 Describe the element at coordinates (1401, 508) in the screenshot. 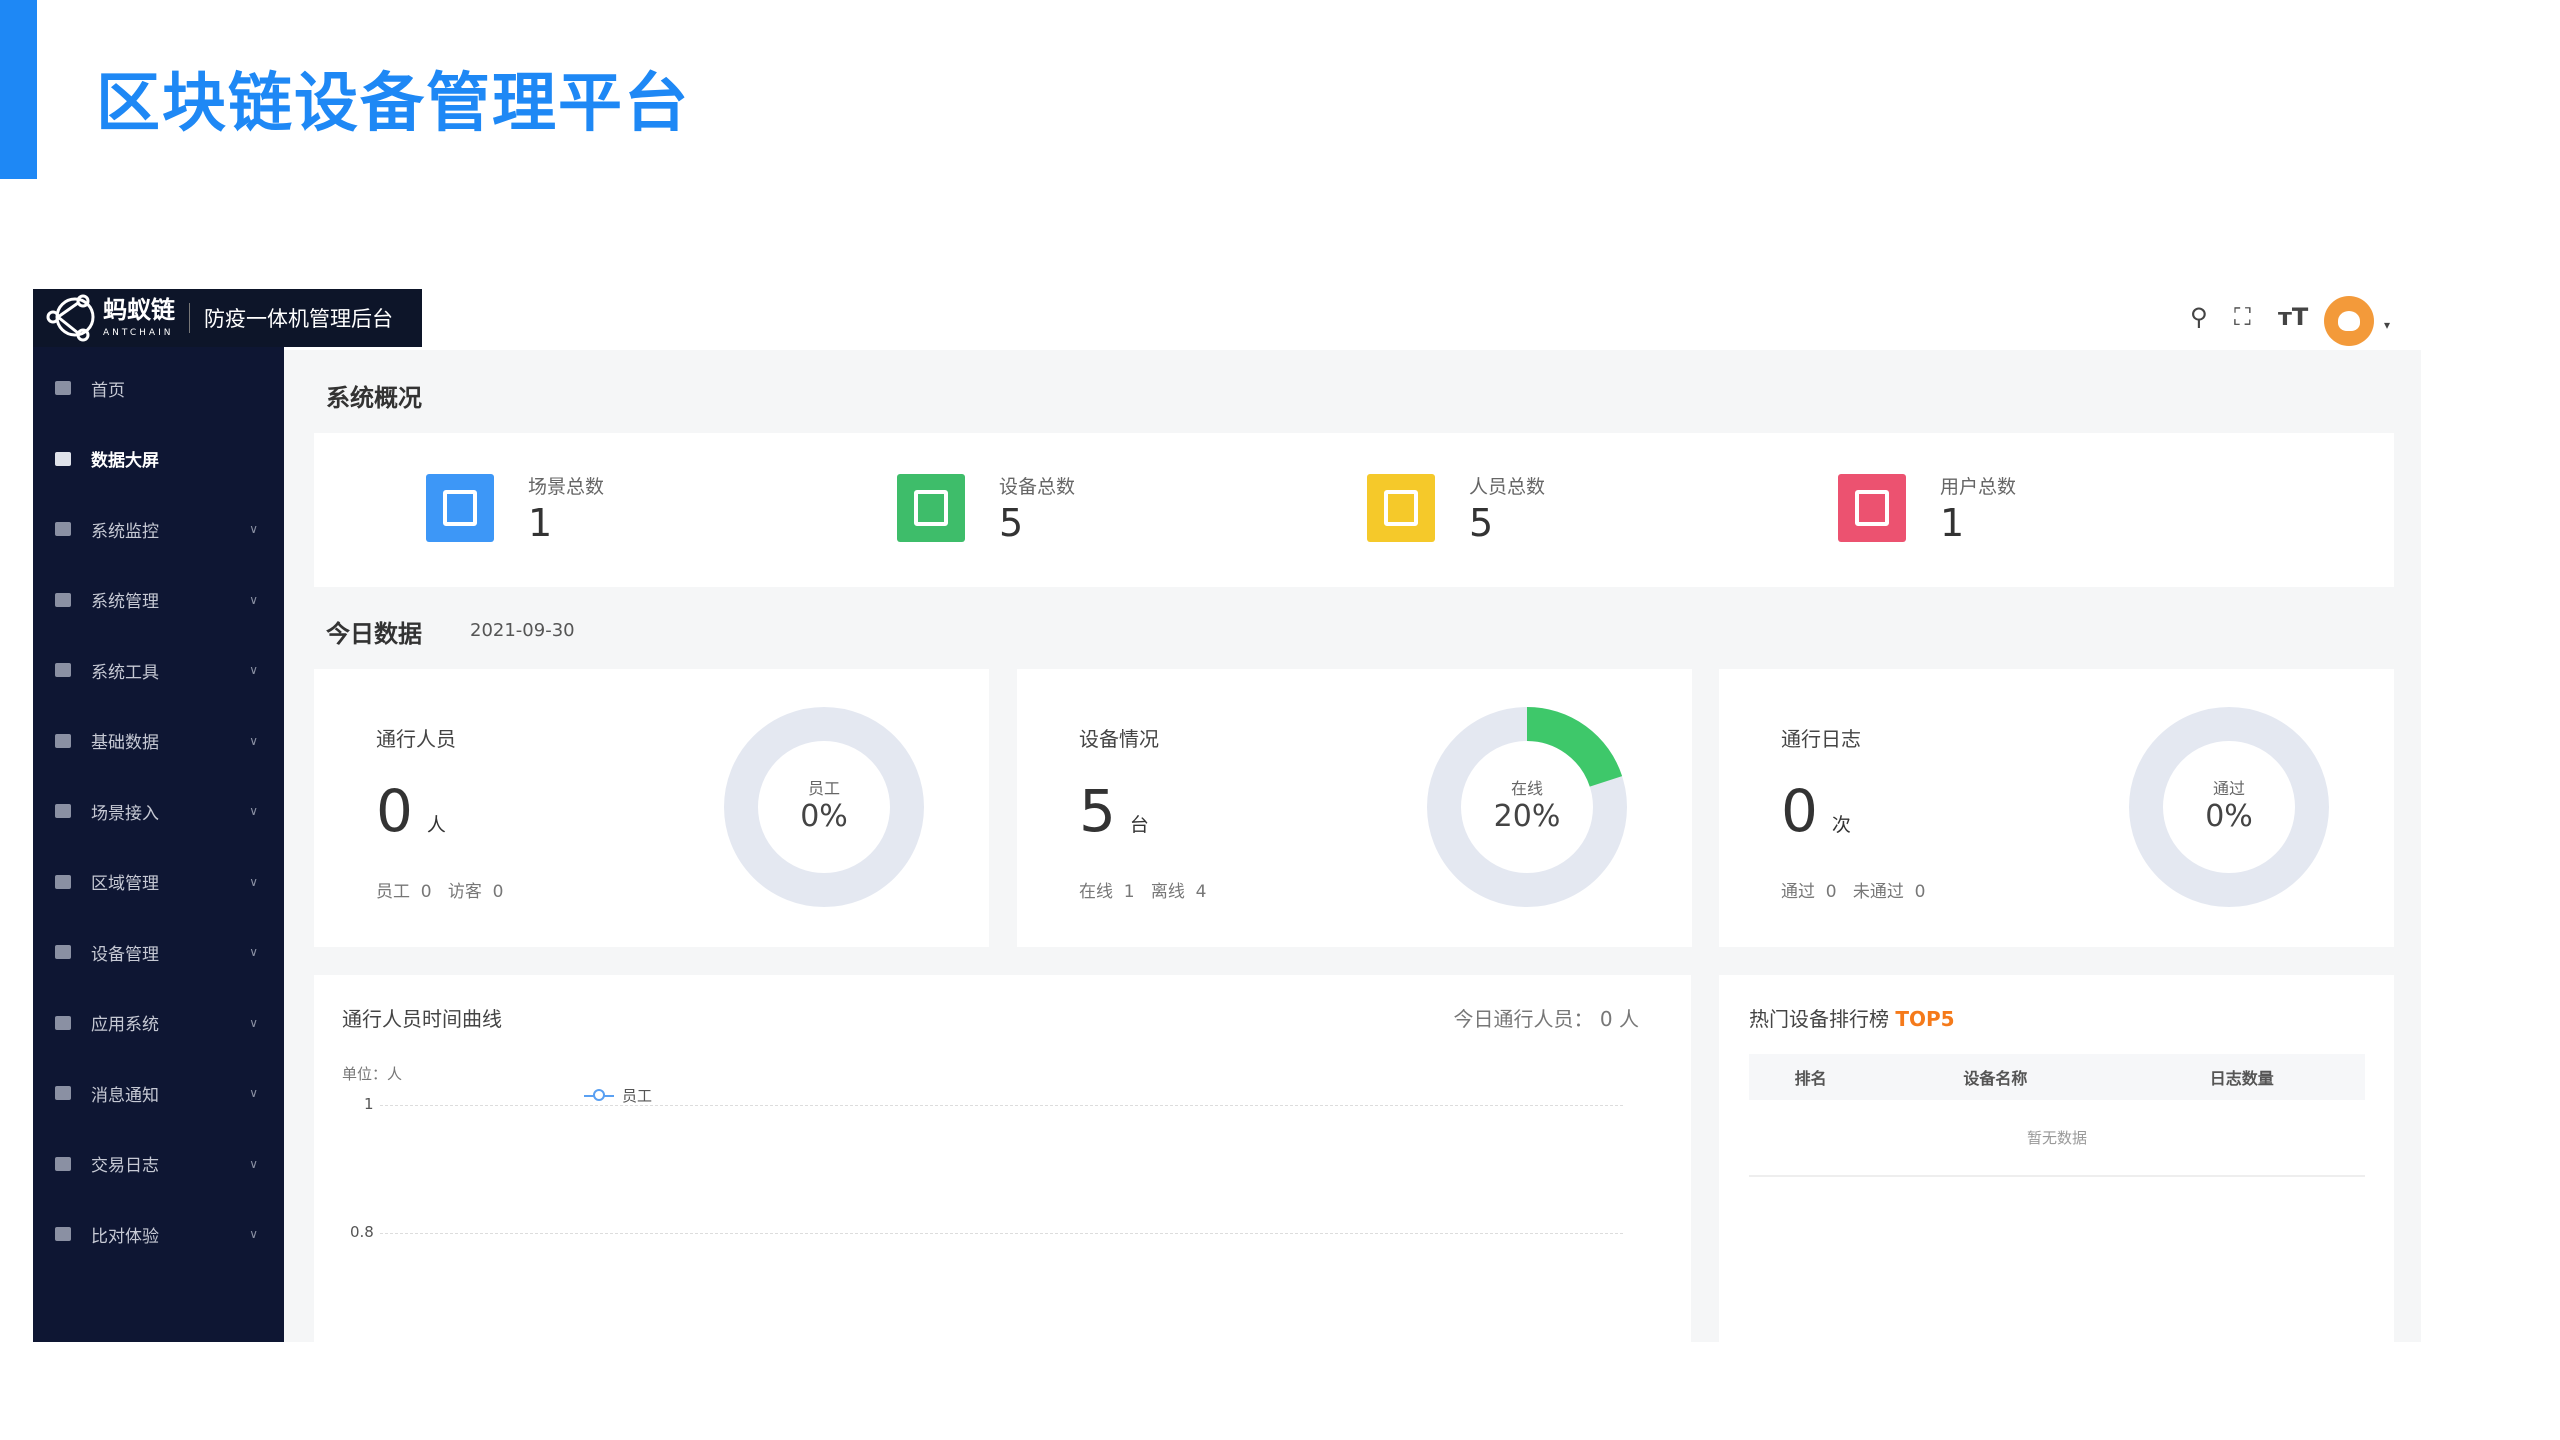

I see `contact-card-icon` at that location.